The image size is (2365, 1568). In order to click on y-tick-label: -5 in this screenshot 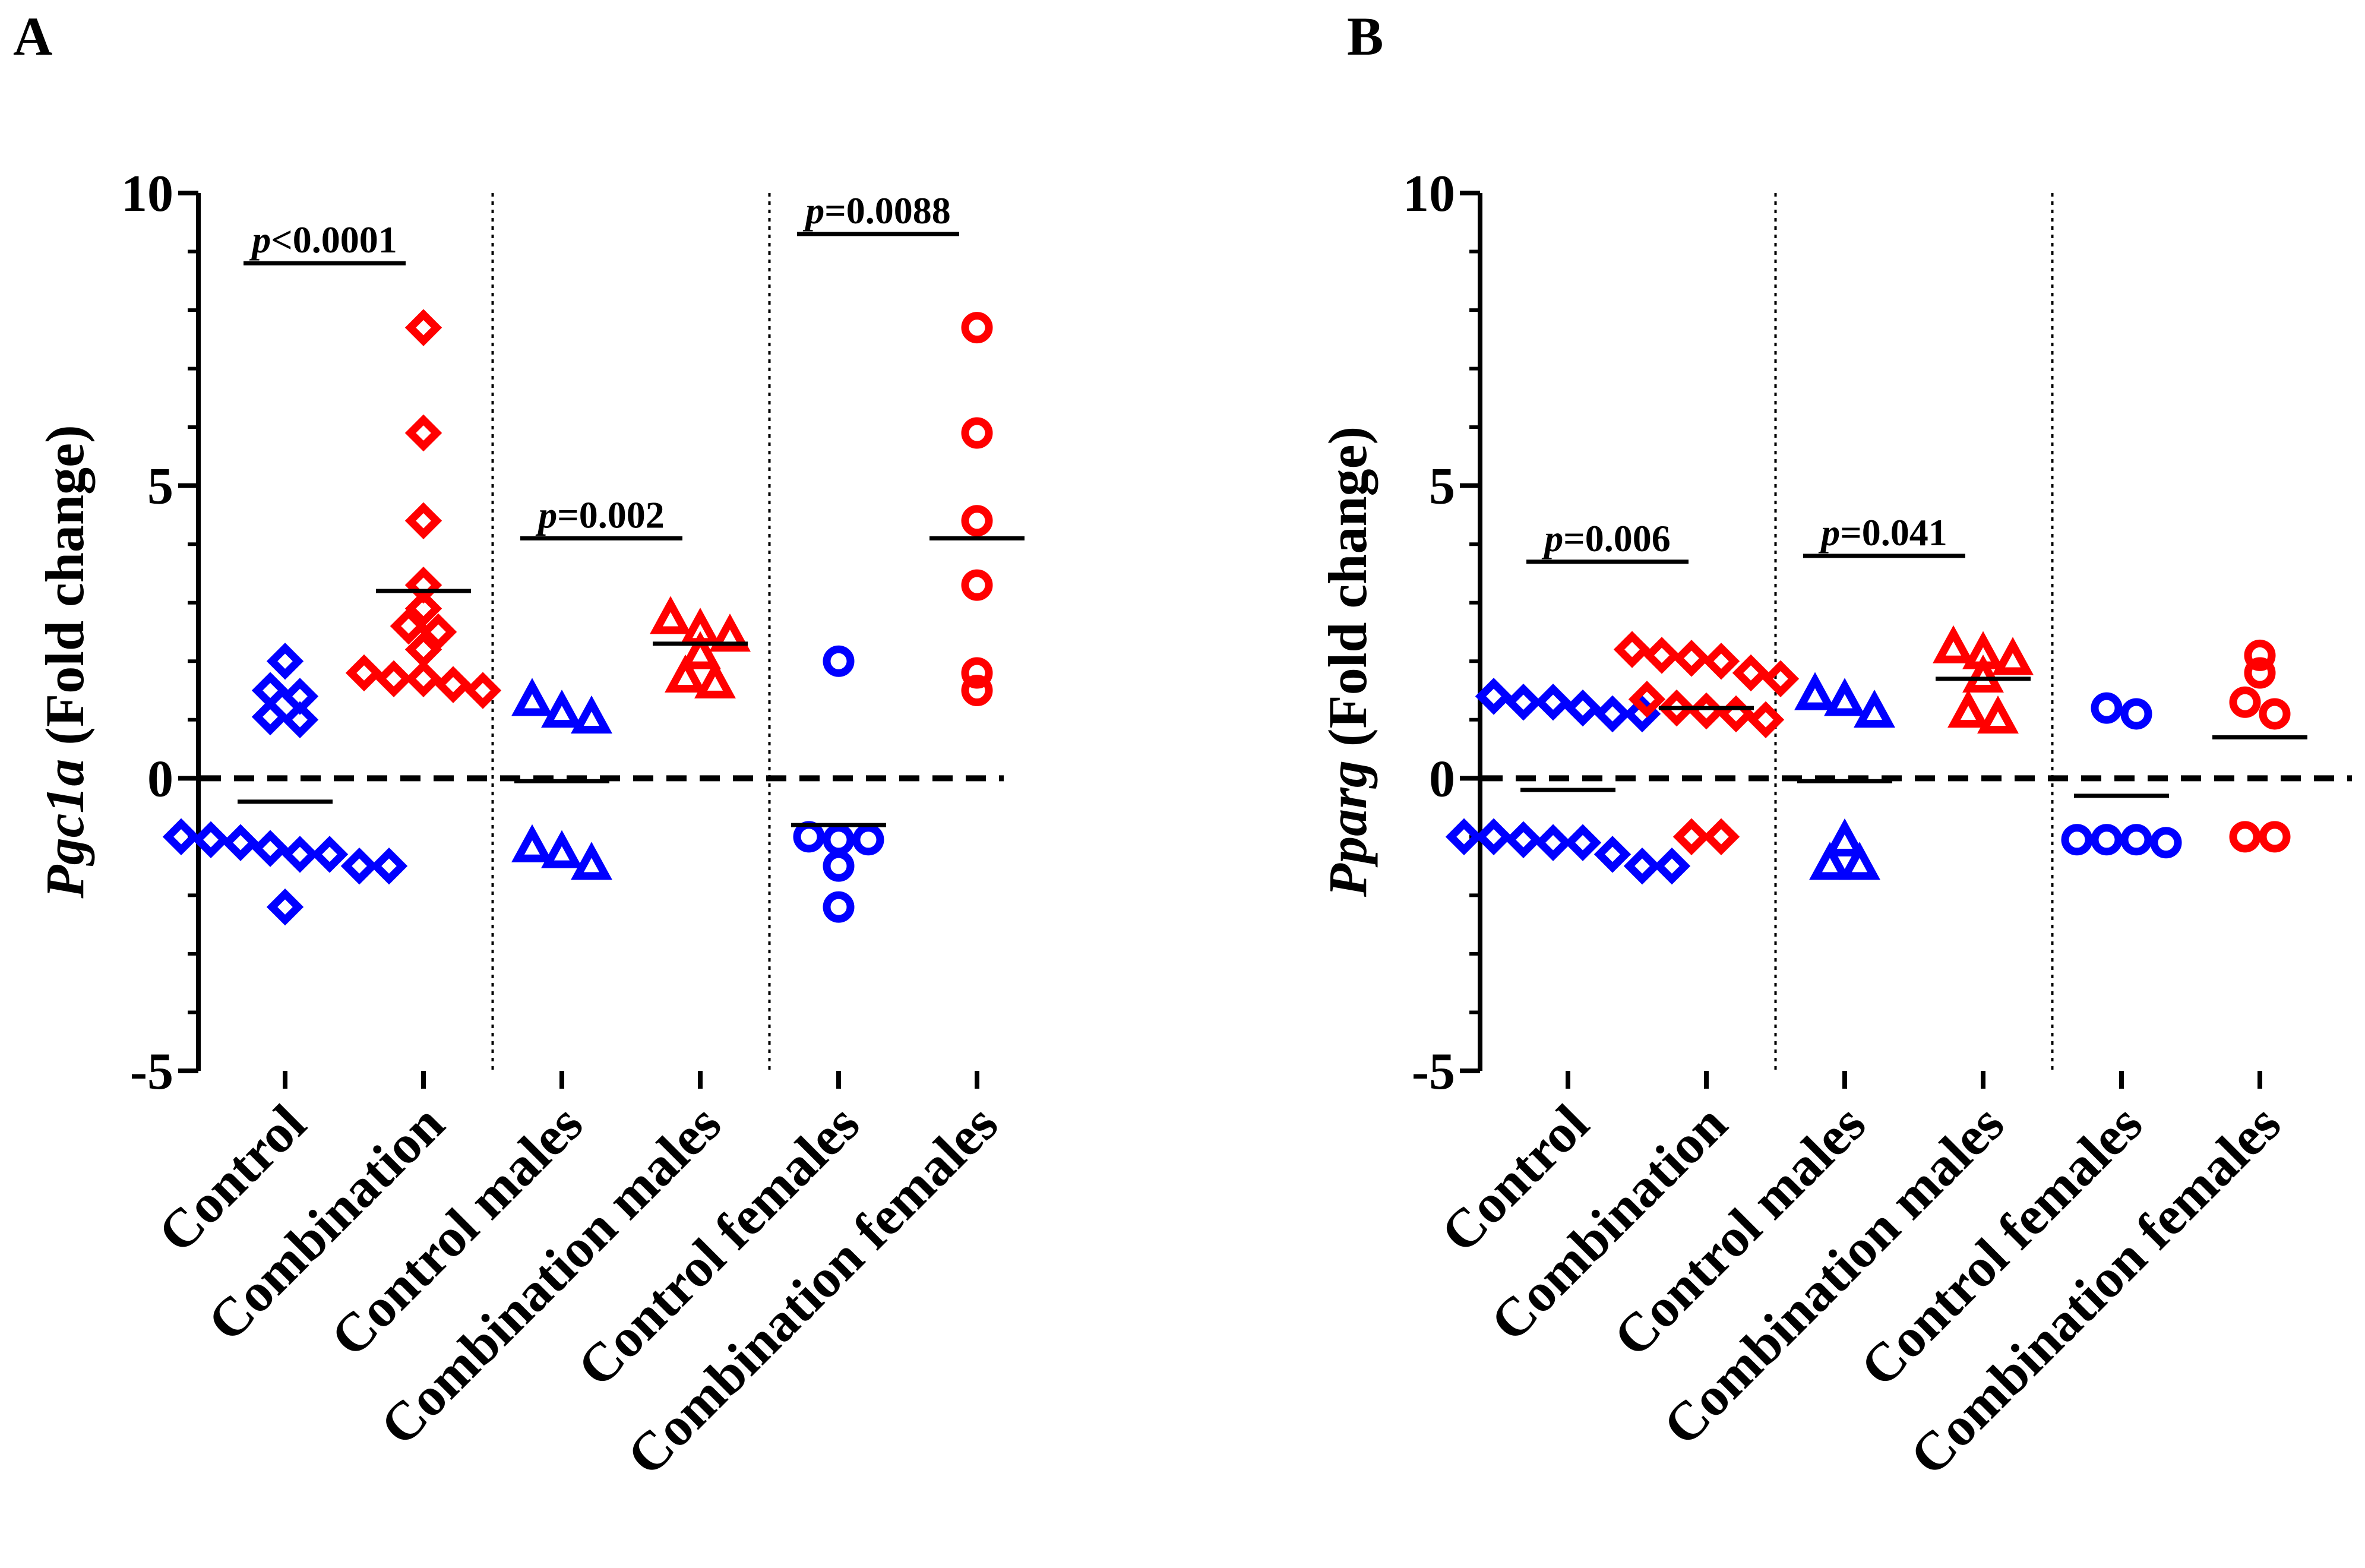, I will do `click(1433, 1072)`.